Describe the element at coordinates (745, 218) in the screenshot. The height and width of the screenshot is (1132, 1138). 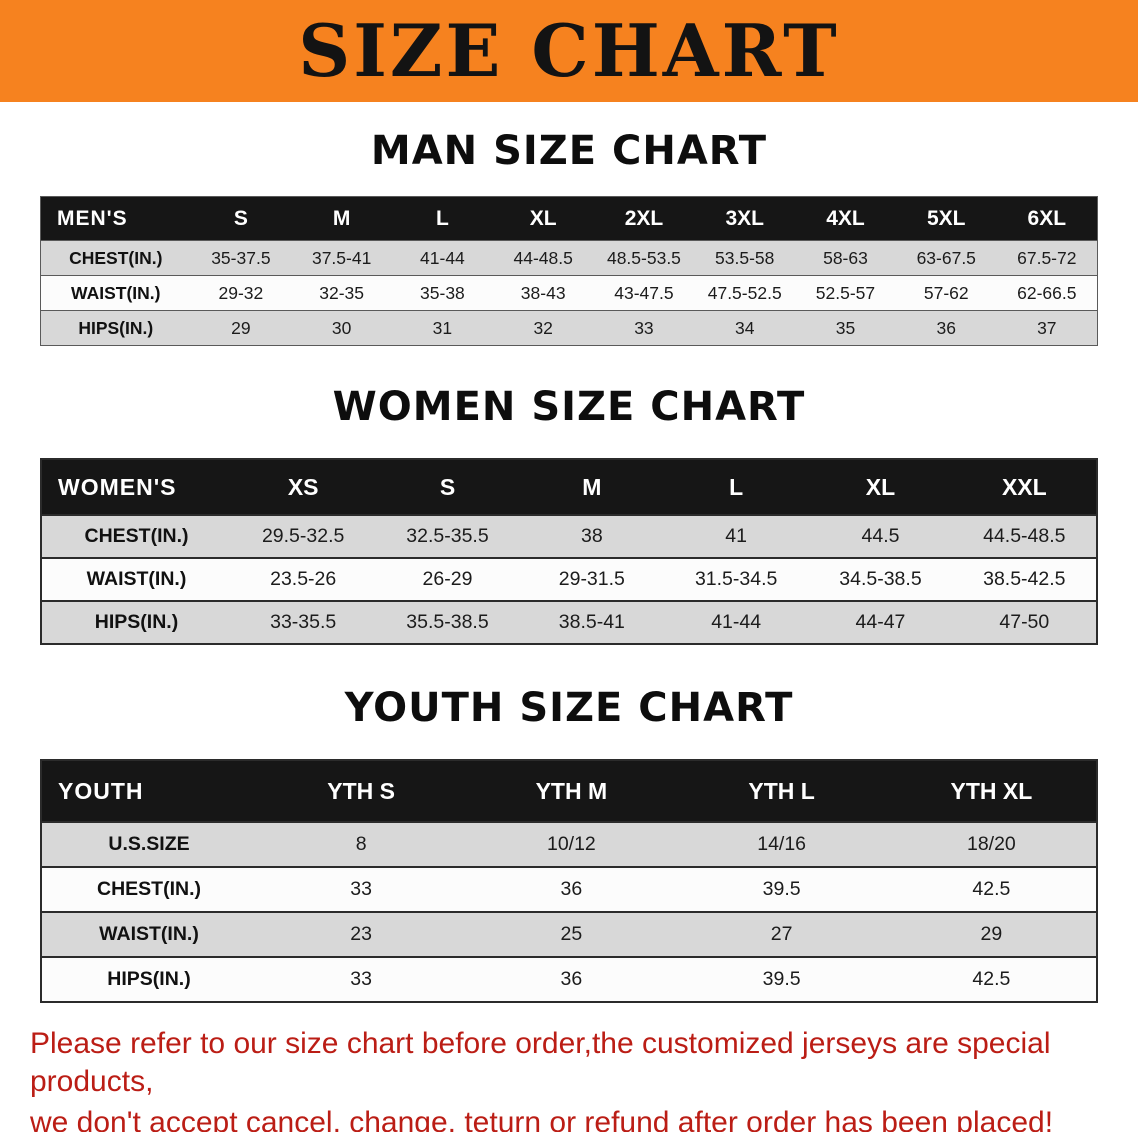
I see `column-header: 3XL` at that location.